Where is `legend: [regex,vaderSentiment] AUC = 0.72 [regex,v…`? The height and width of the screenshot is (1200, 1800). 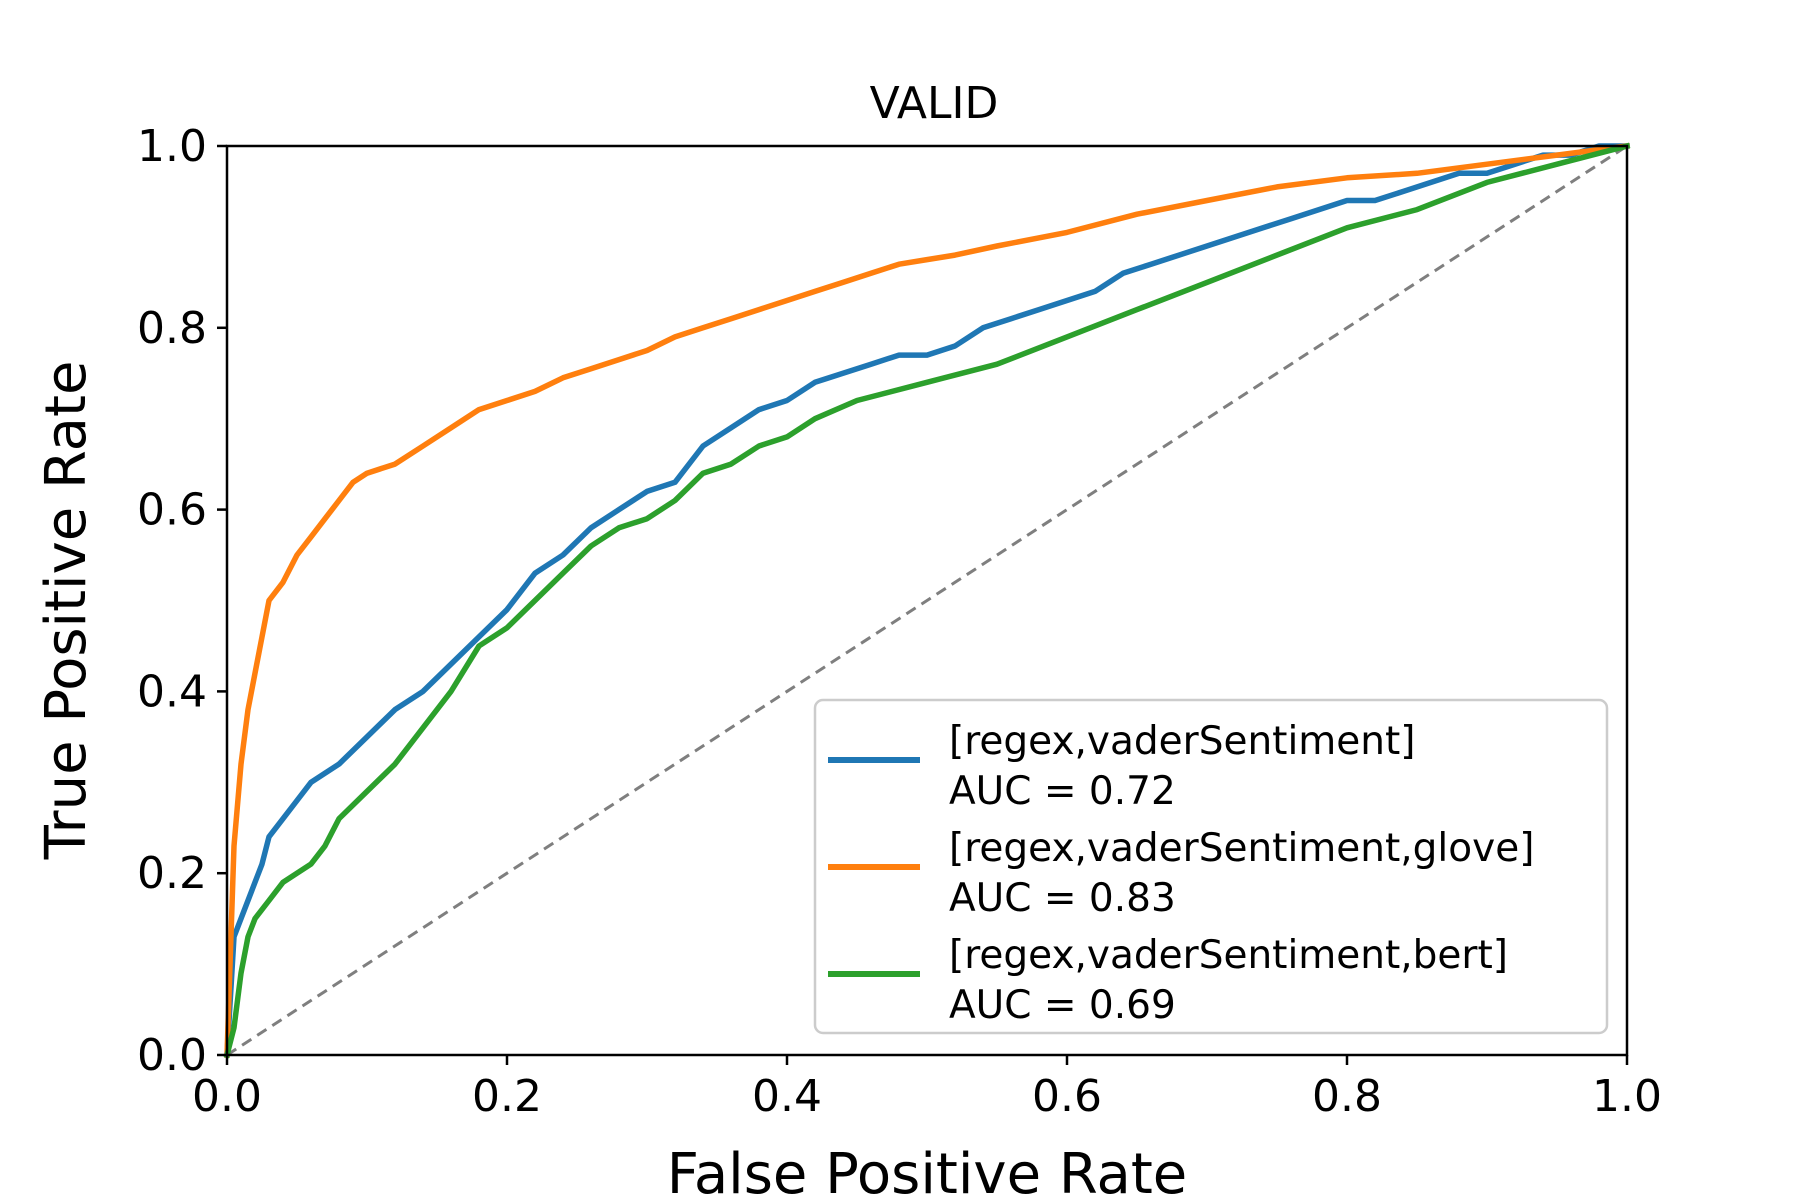
legend: [regex,vaderSentiment] AUC = 0.72 [regex,v… is located at coordinates (1211, 866).